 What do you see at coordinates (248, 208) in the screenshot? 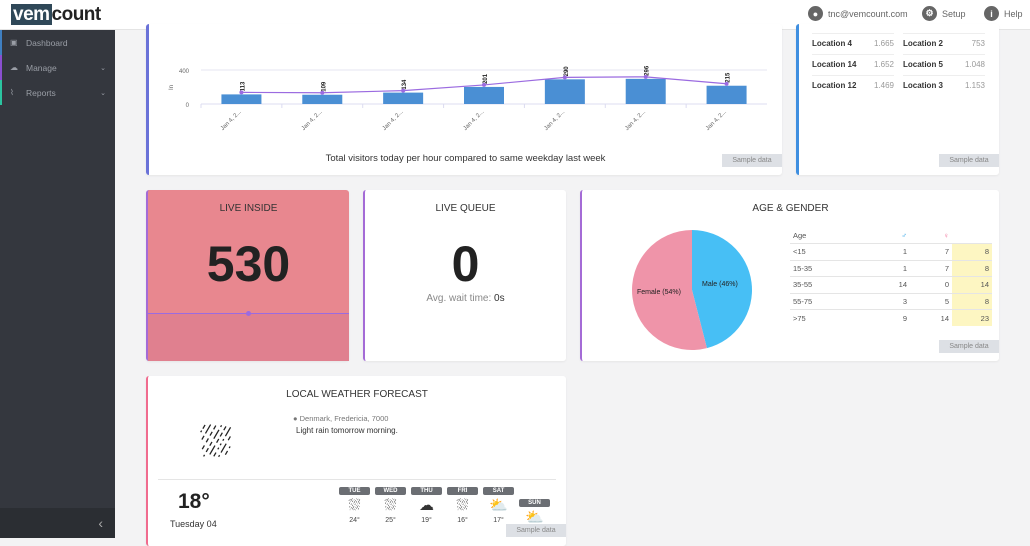
I see `live-inside-title: LIVE INSIDE` at bounding box center [248, 208].